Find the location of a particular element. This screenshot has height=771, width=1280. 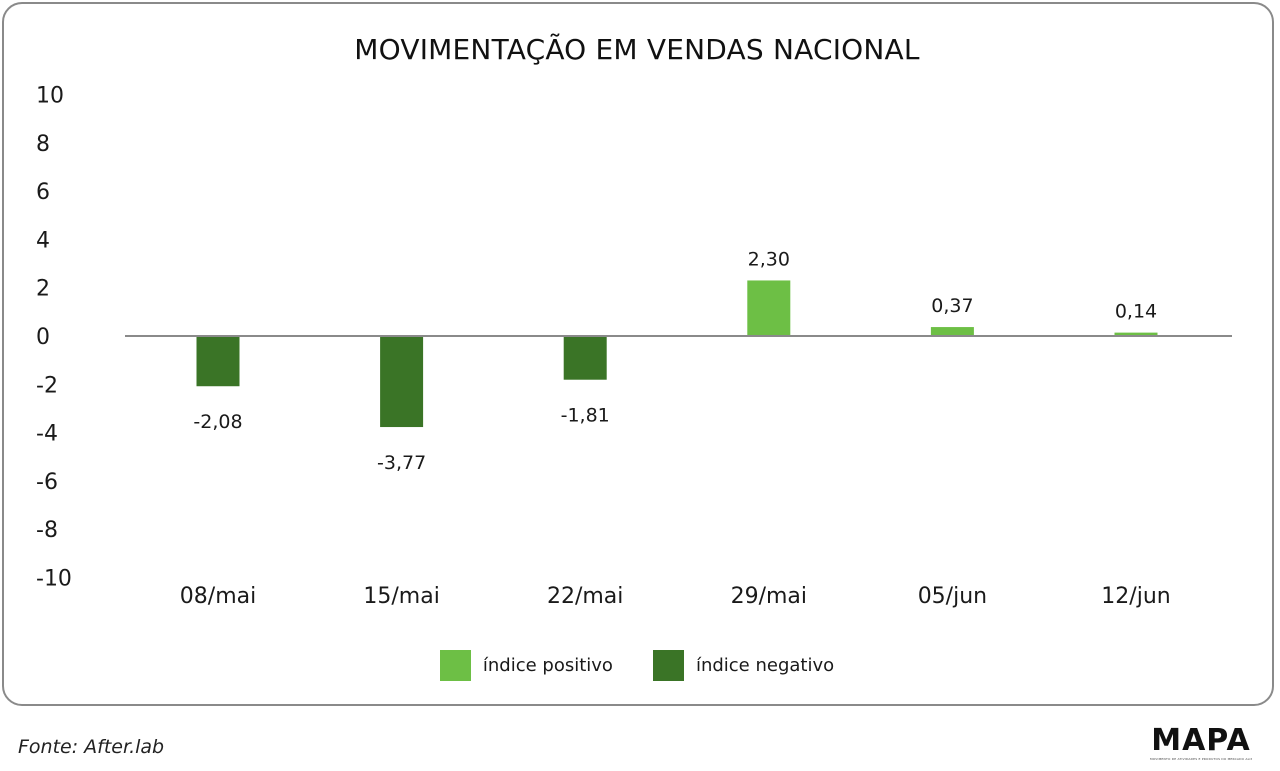

legend-label-negative: índice negativo is located at coordinates (765, 665).